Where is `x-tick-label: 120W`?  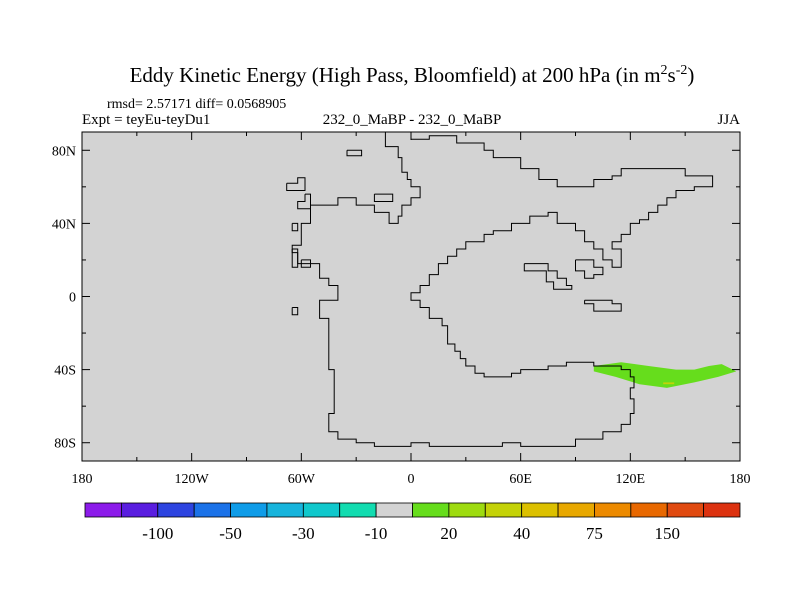 x-tick-label: 120W is located at coordinates (192, 479).